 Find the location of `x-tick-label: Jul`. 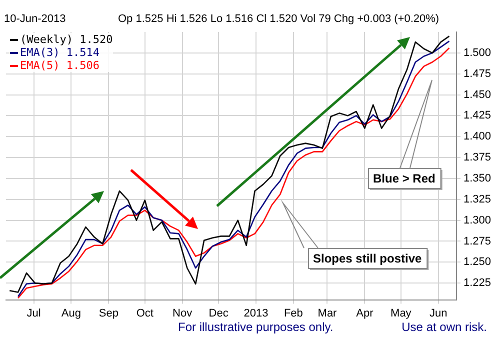

x-tick-label: Jul is located at coordinates (33, 313).